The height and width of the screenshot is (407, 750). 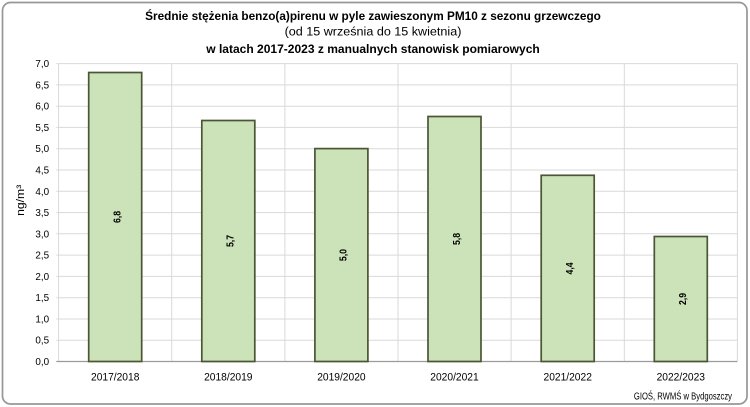 What do you see at coordinates (21, 199) in the screenshot?
I see `svg-text: ng/m³` at bounding box center [21, 199].